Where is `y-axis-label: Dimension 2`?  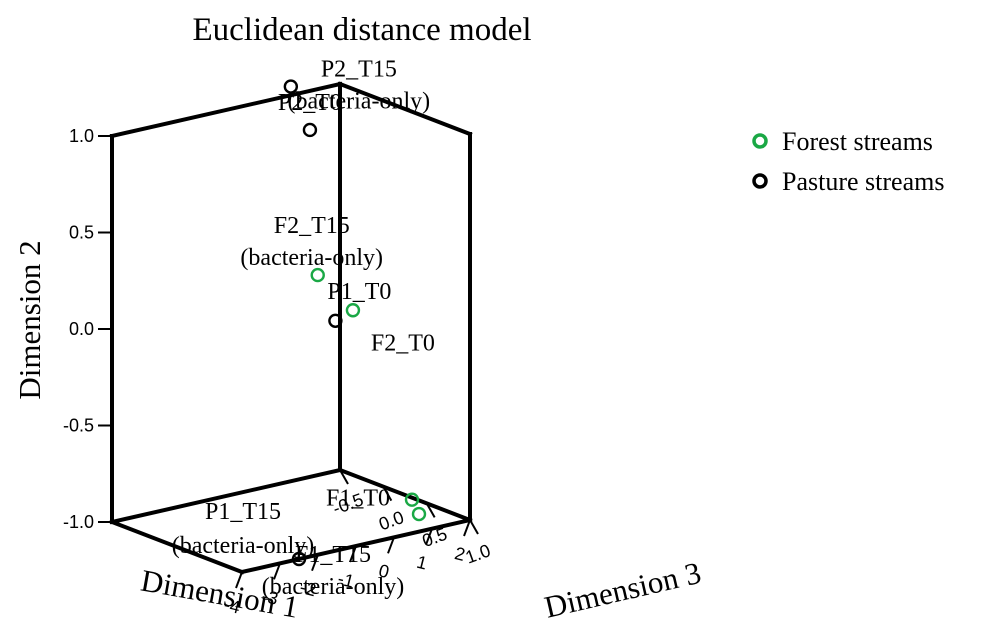 y-axis-label: Dimension 2 is located at coordinates (29, 319).